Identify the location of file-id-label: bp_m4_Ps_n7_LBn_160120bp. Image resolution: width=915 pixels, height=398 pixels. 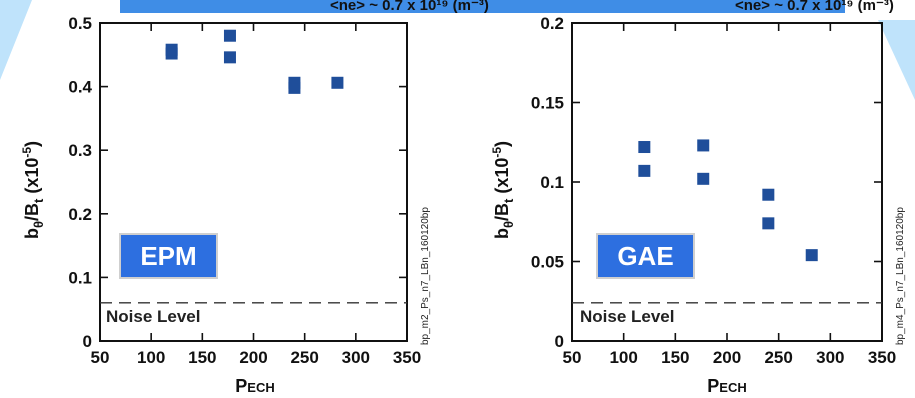
(900, 276).